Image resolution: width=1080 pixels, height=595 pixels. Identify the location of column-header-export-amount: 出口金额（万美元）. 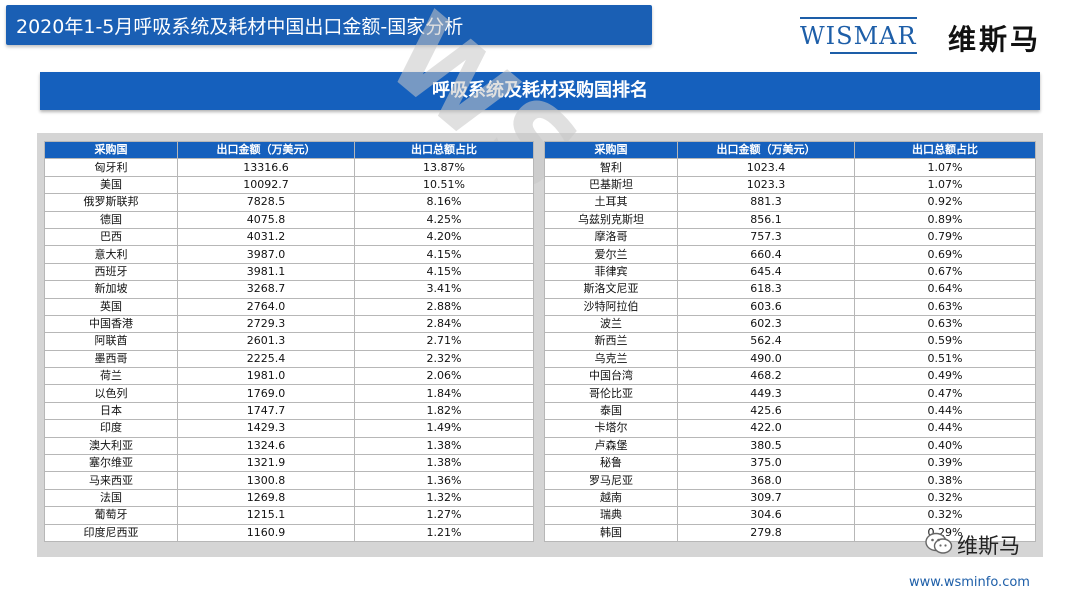
(766, 150).